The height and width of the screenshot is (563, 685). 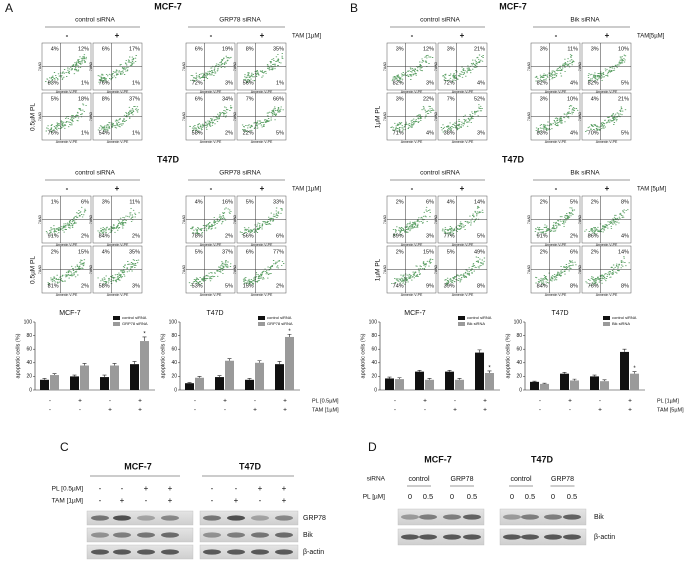 I want to click on sign: -, so click(x=412, y=188).